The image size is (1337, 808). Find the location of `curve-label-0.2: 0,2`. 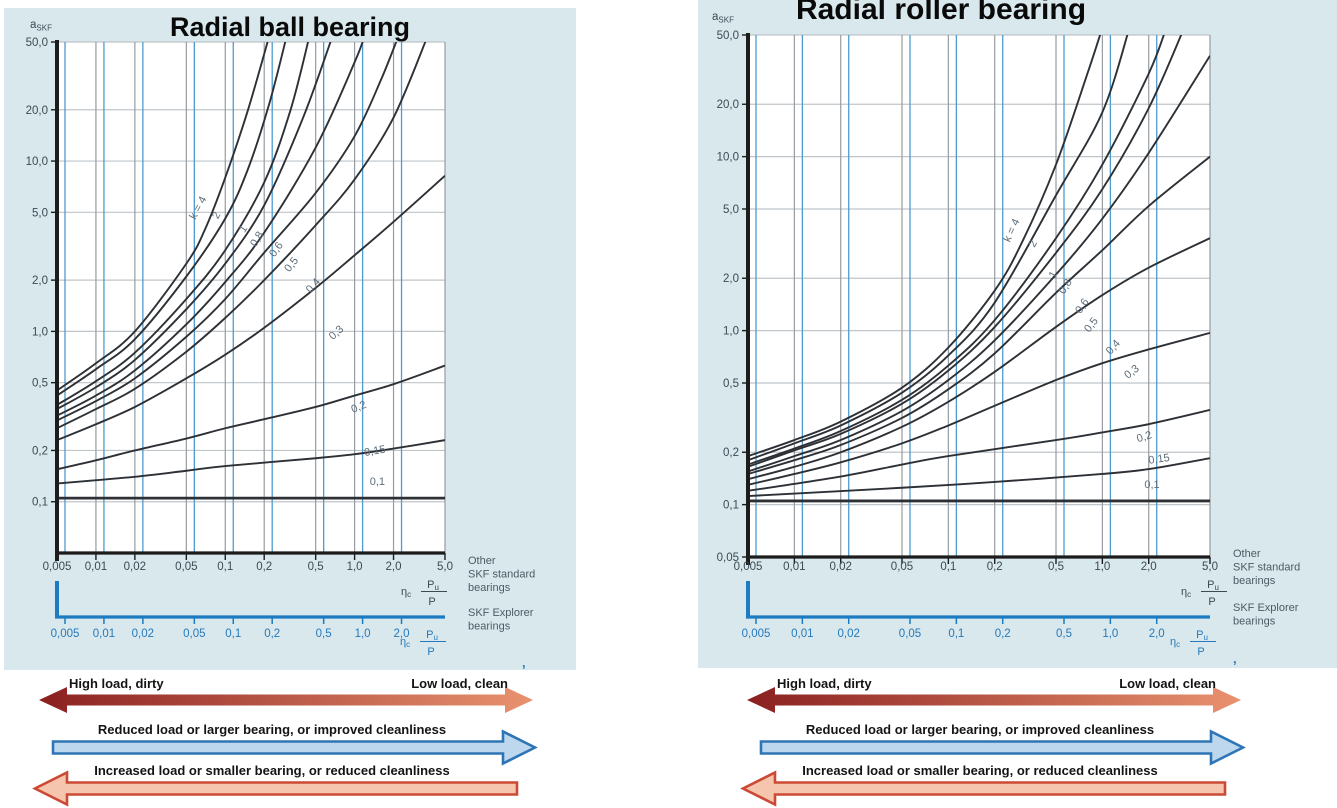

curve-label-0.2: 0,2 is located at coordinates (358, 407).